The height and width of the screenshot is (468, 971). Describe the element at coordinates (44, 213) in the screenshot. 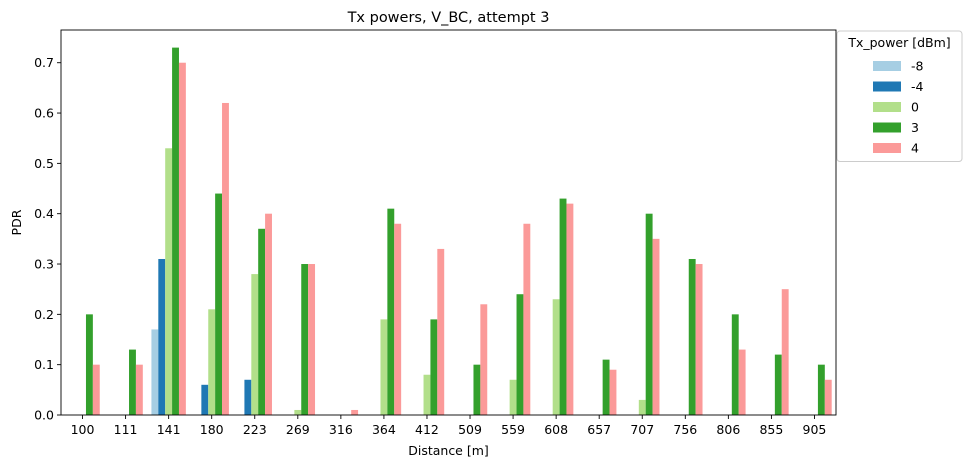

I see `y-tick-label: 0.4` at that location.